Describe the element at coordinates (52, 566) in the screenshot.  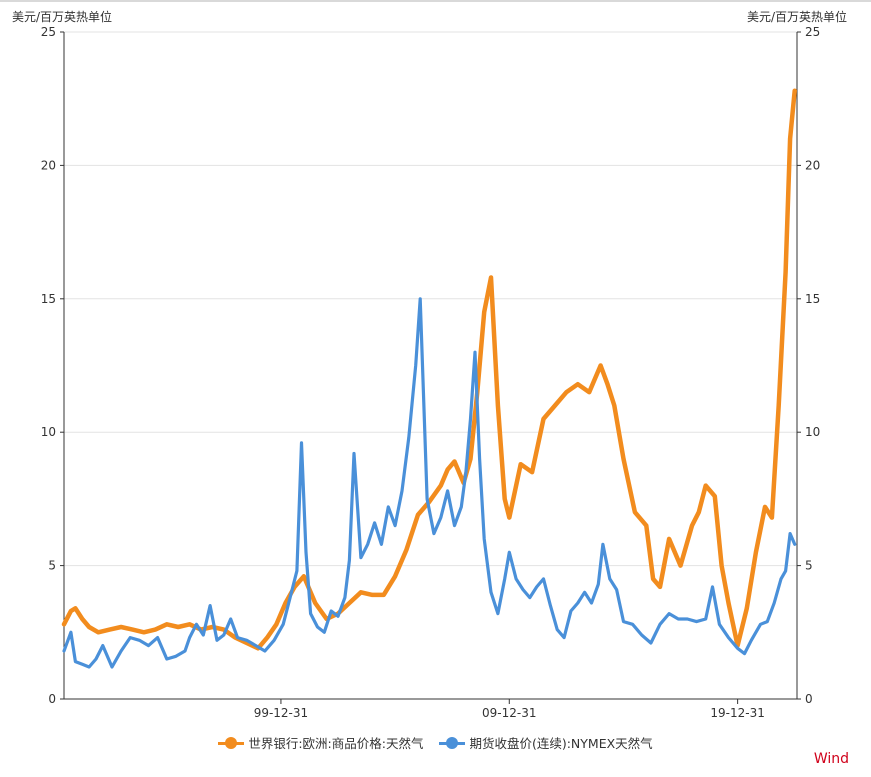
I see `y-tick-label-left-5: 5` at that location.